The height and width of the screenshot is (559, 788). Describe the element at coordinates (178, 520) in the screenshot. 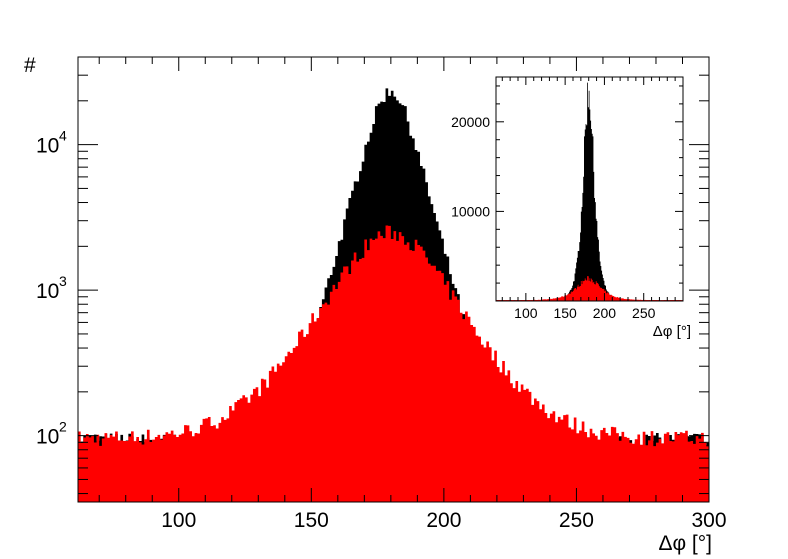

I see `x-tick-label: 100` at that location.